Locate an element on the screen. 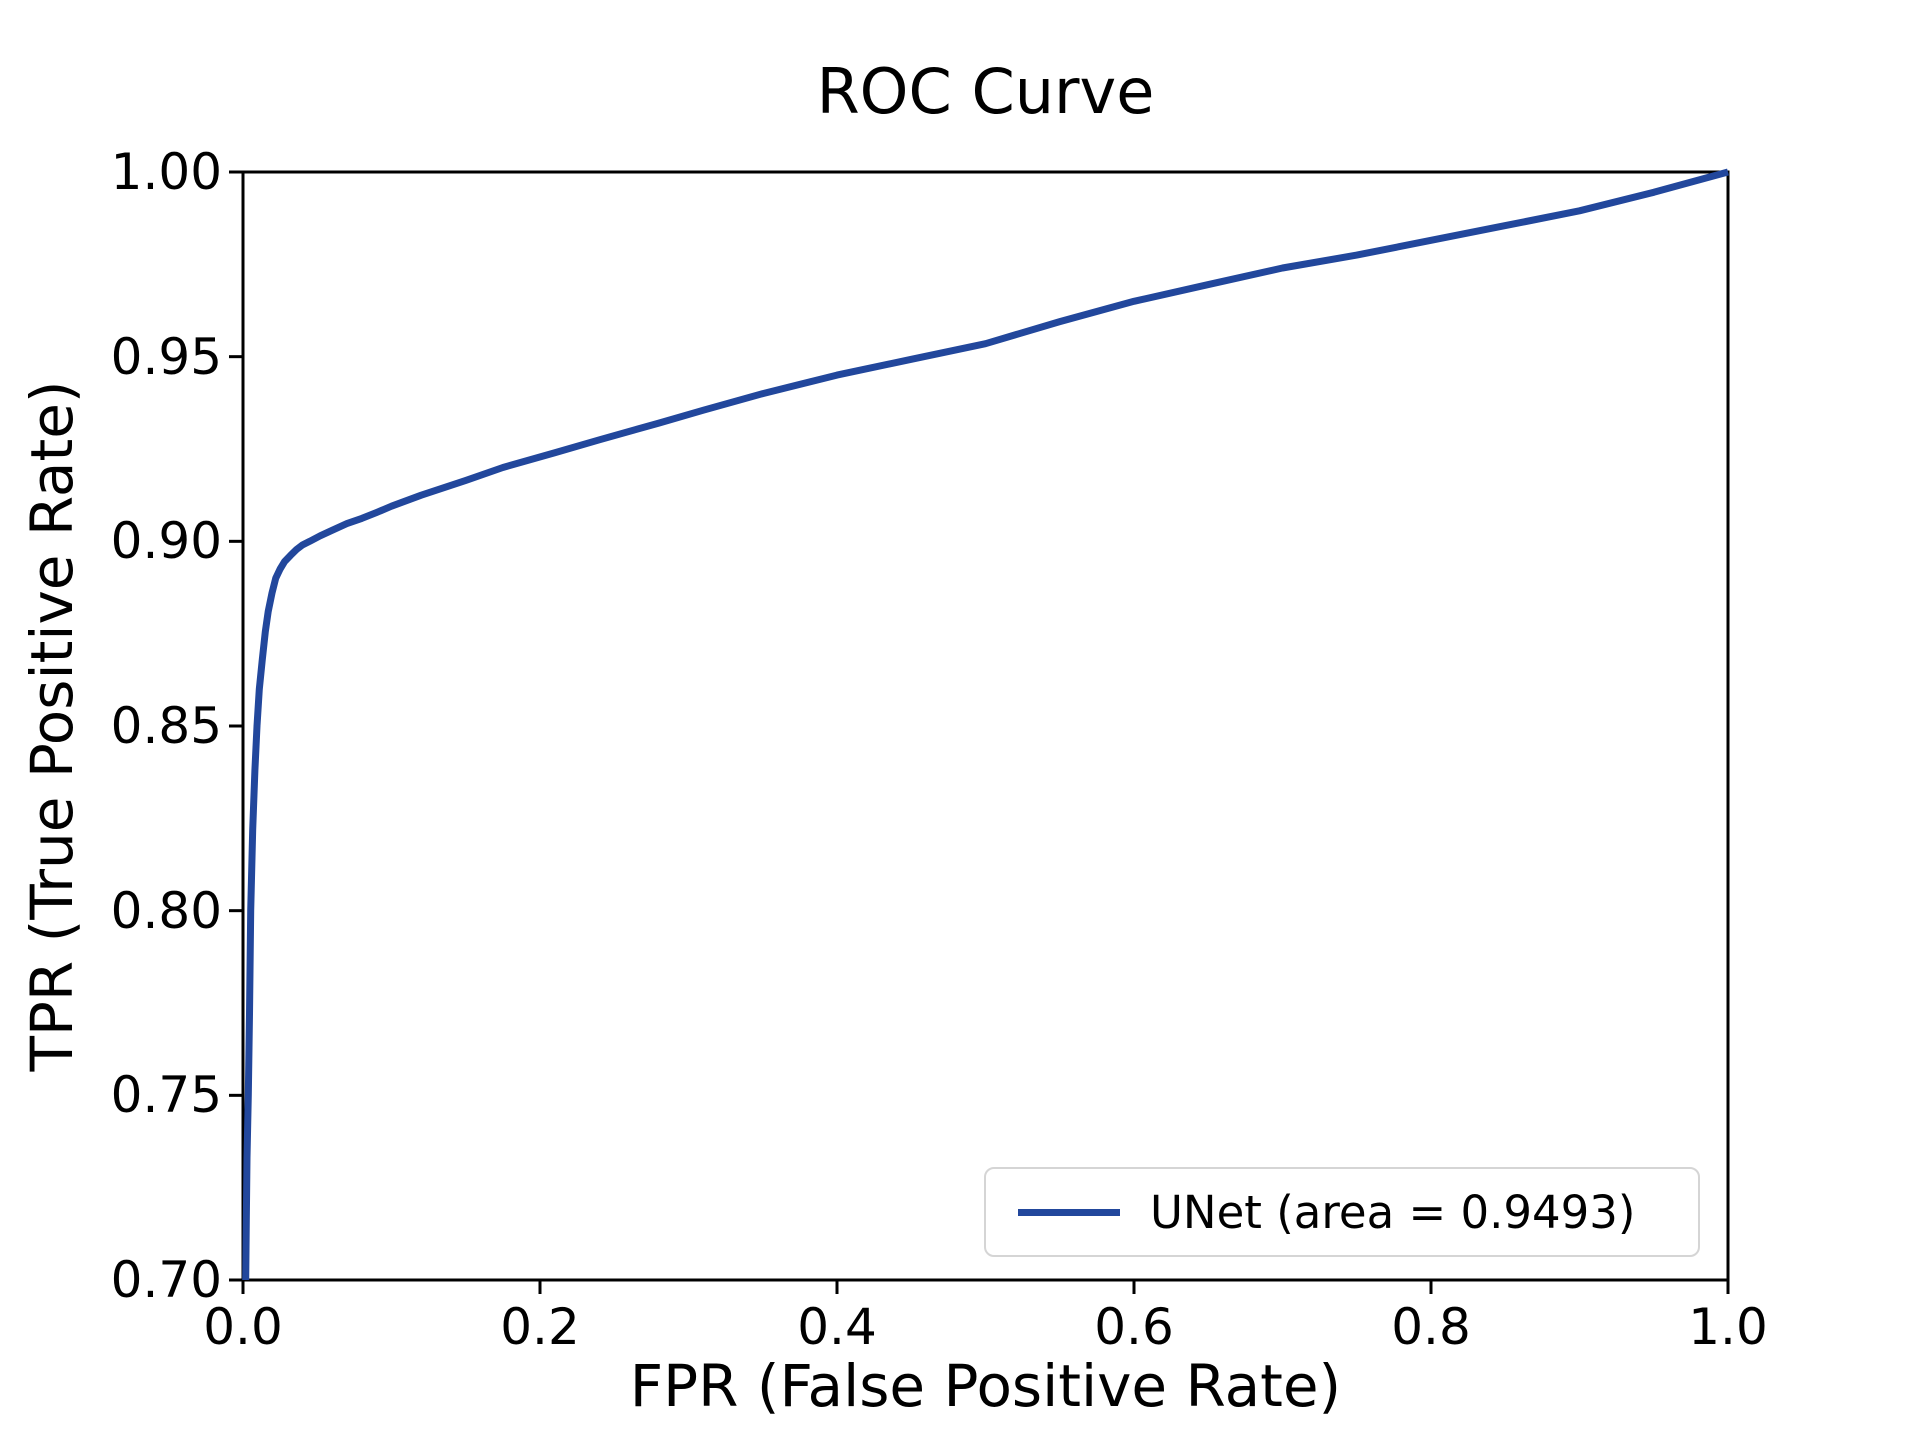 The image size is (1920, 1440). x-axis-label: FPR (False Positive Rate) is located at coordinates (985, 1386).